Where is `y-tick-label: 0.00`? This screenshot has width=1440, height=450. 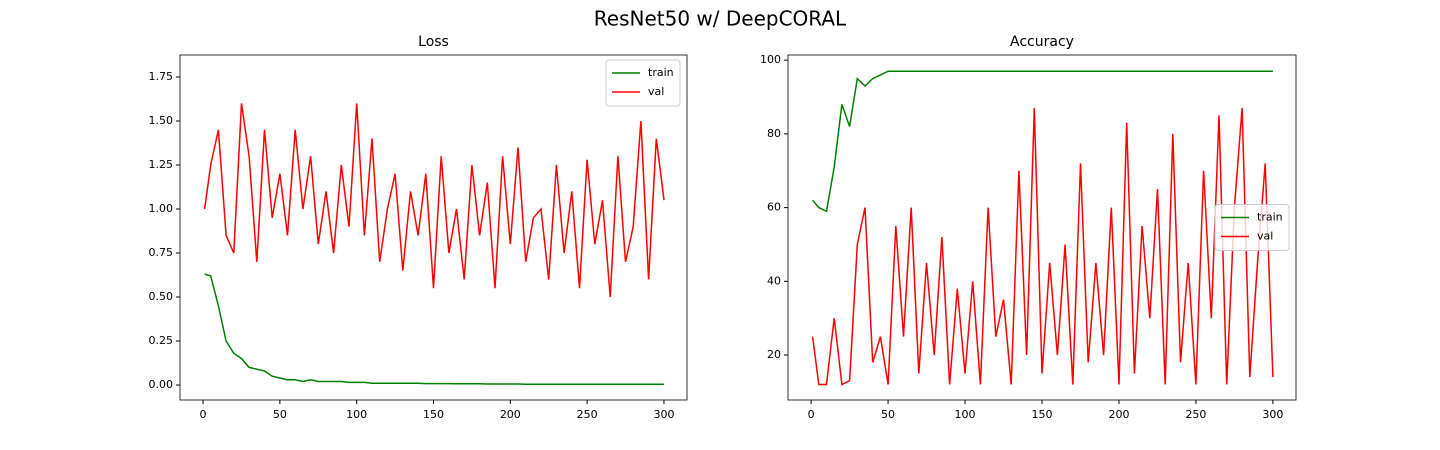
y-tick-label: 0.00 is located at coordinates (161, 384).